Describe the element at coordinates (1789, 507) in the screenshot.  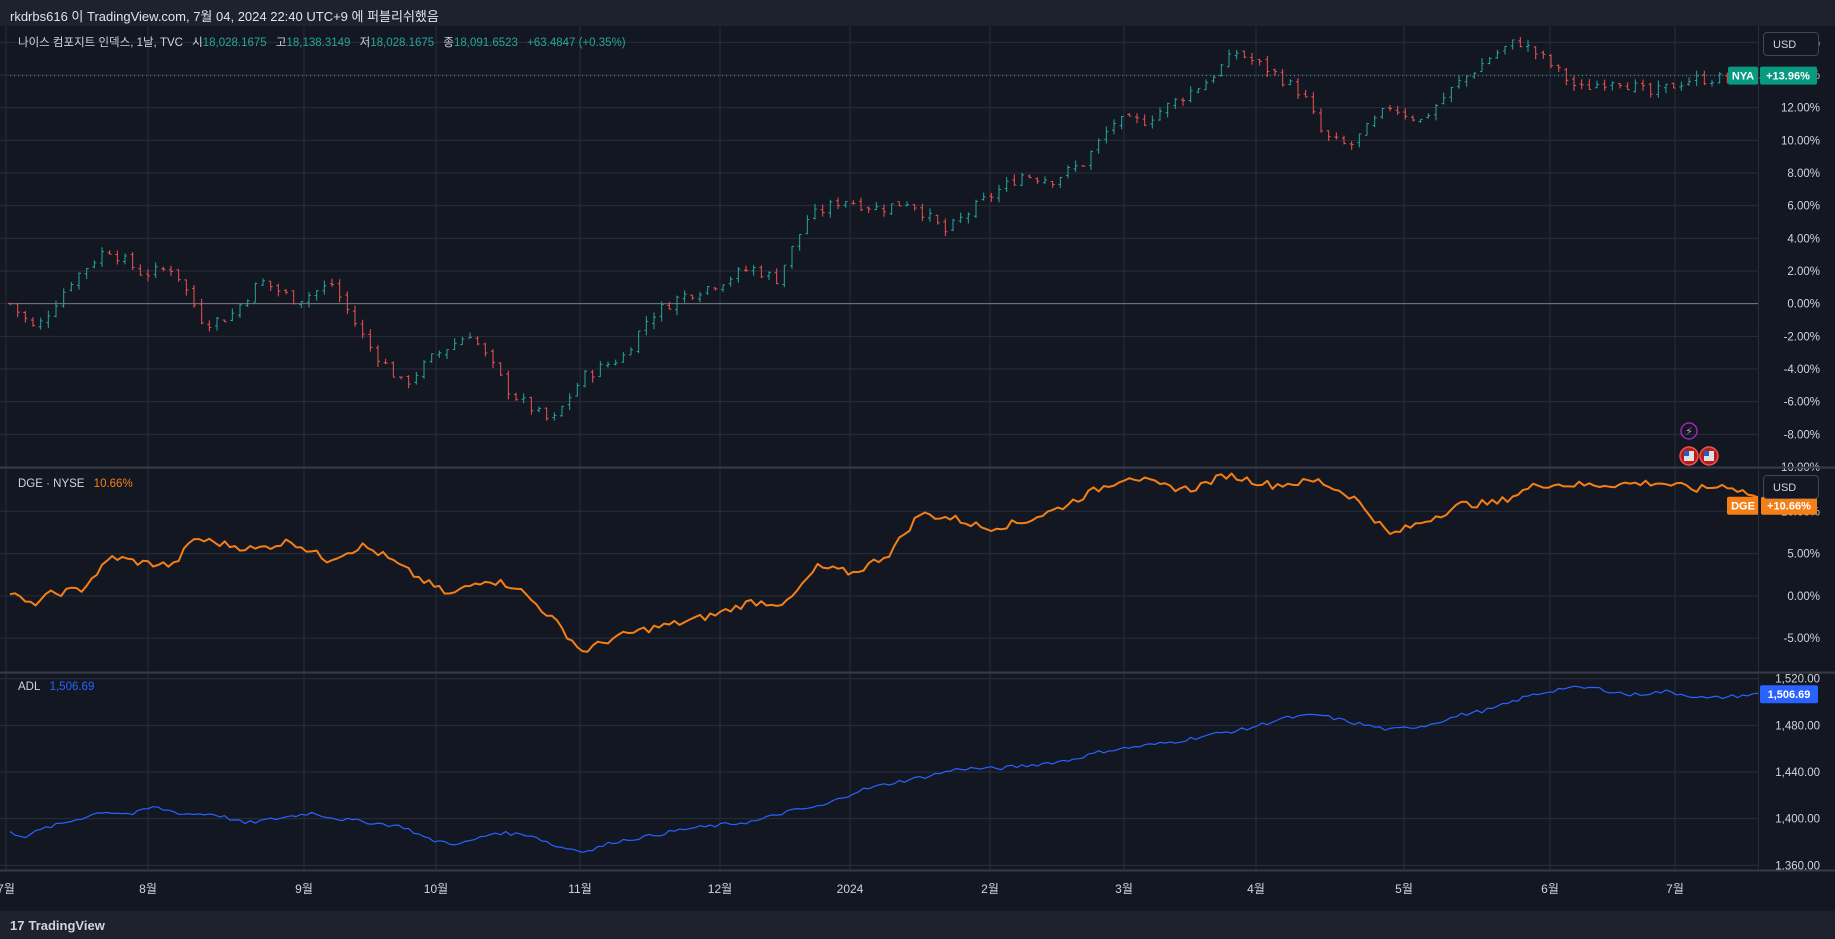
I see `dge-value-label: +10.66%` at that location.